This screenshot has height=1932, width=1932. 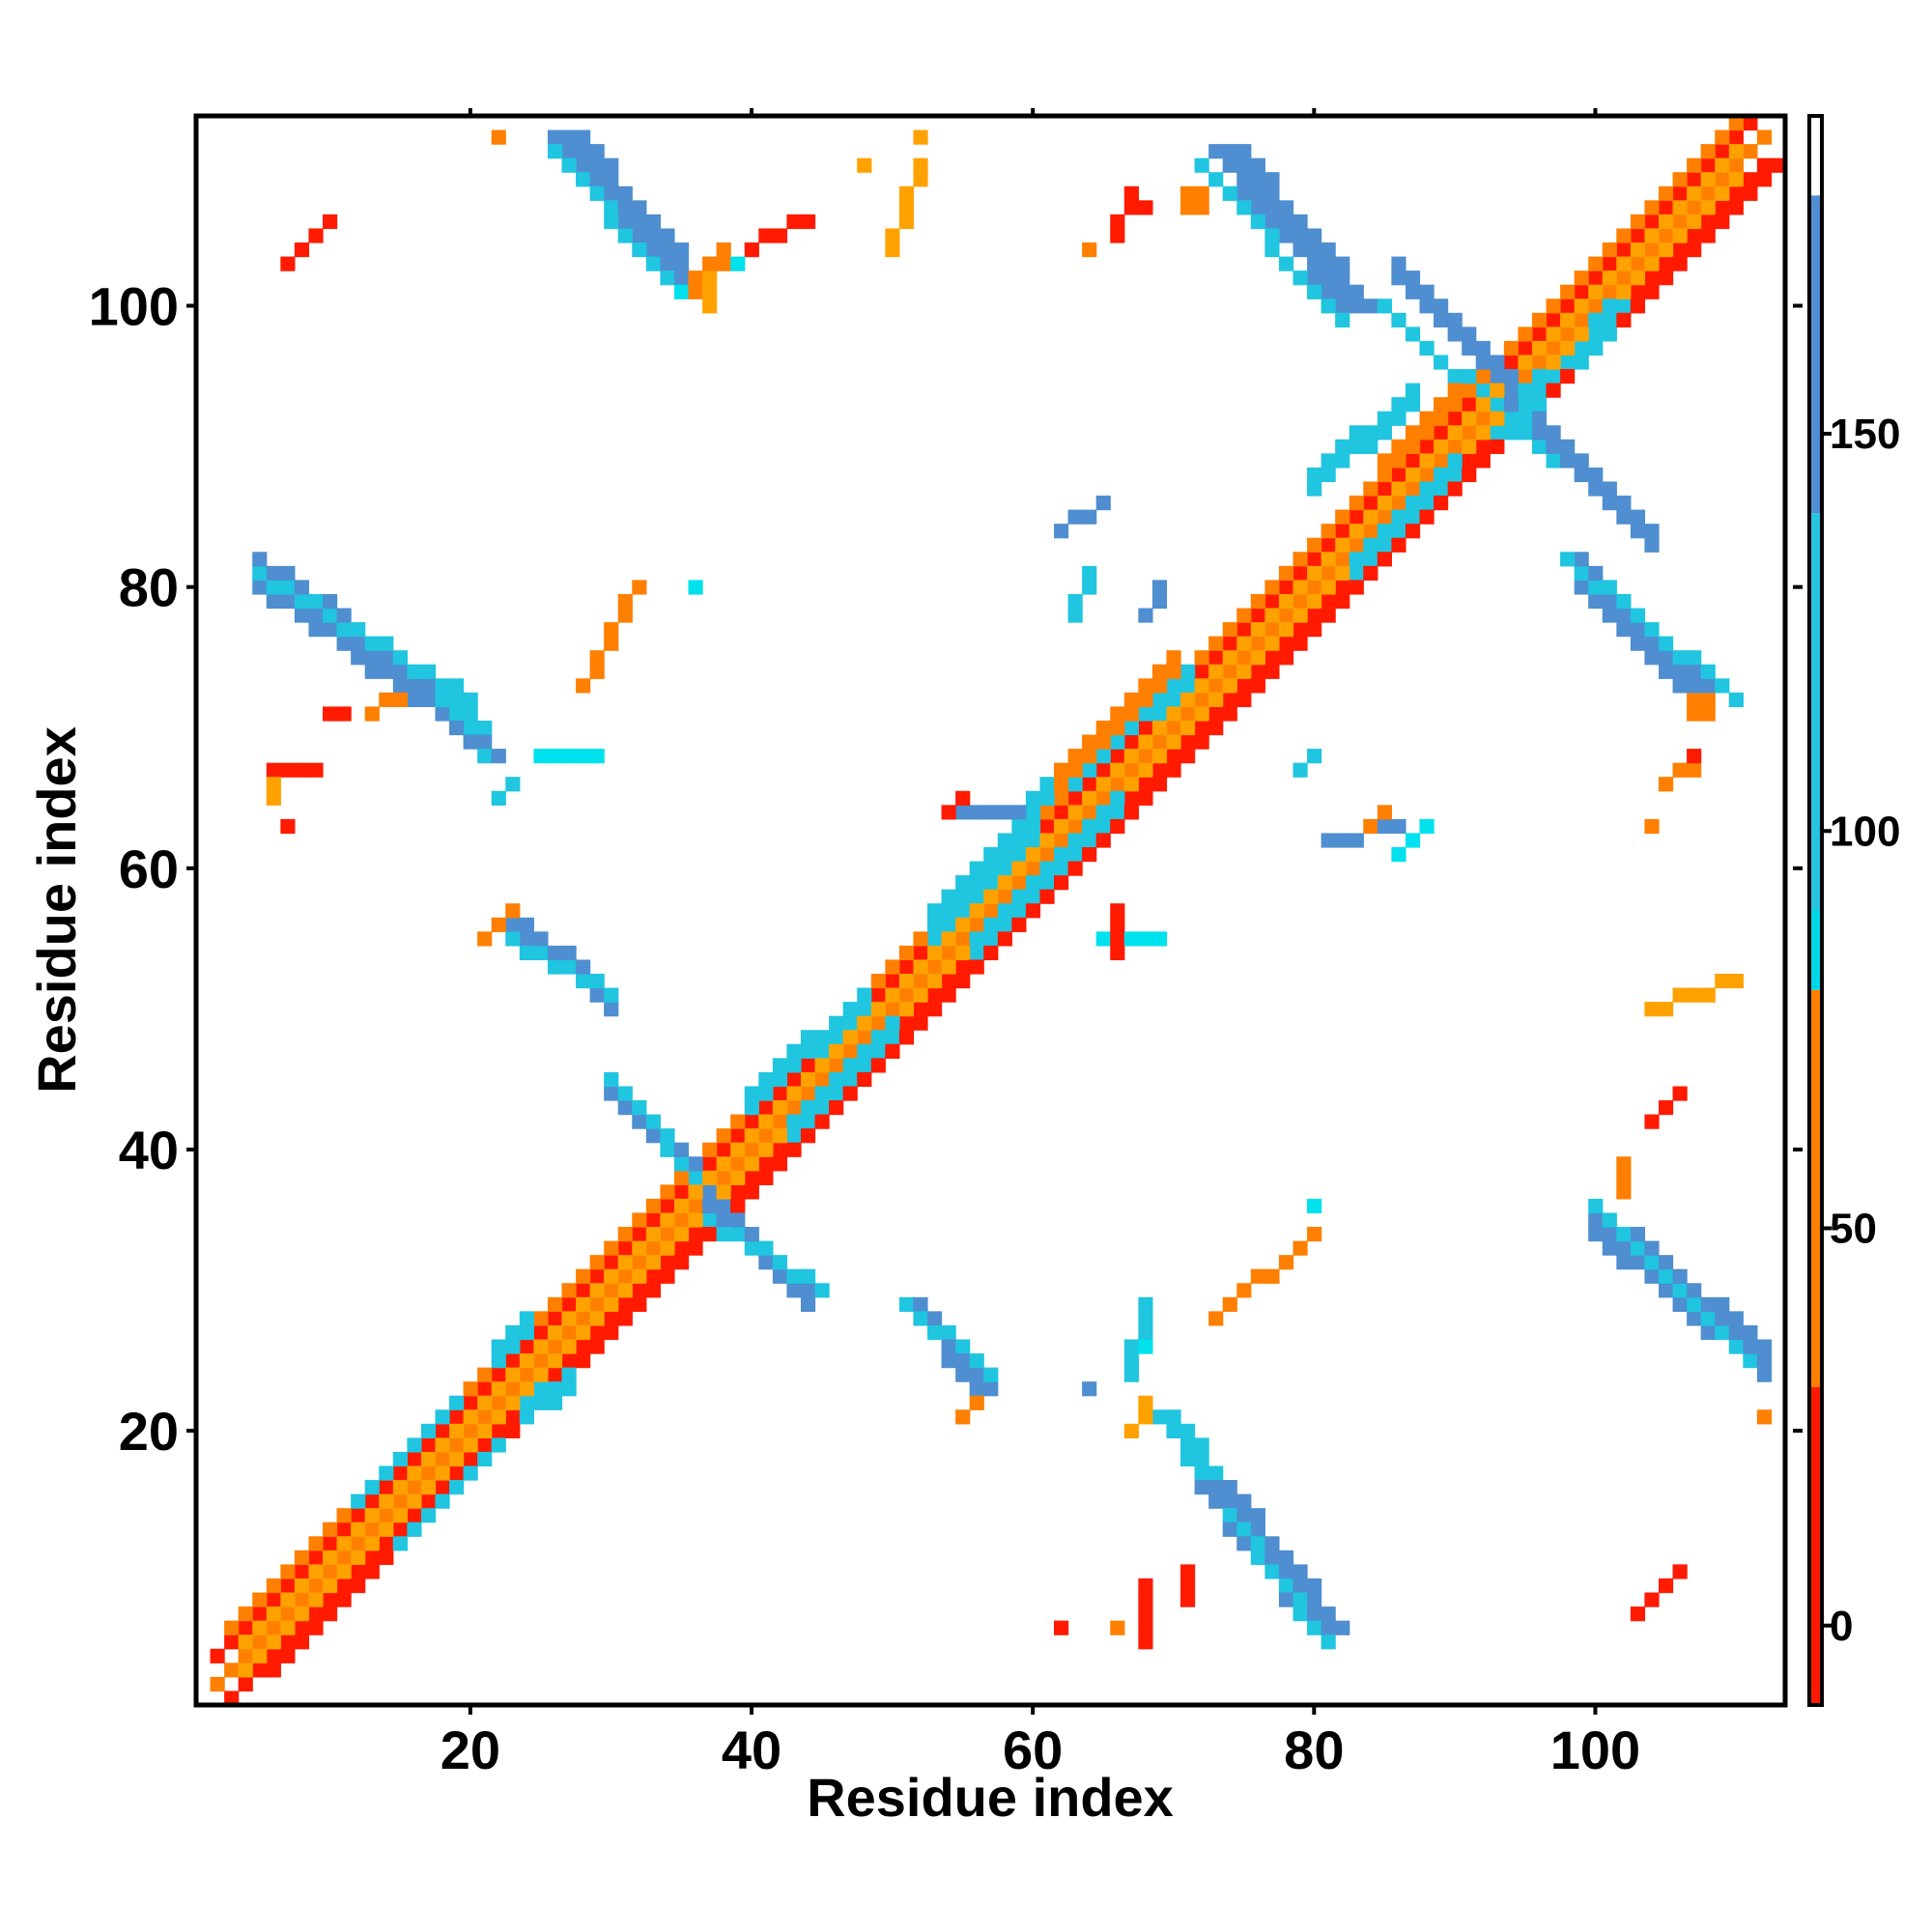 What do you see at coordinates (1865, 831) in the screenshot?
I see `colorbar-tick-label: 100` at bounding box center [1865, 831].